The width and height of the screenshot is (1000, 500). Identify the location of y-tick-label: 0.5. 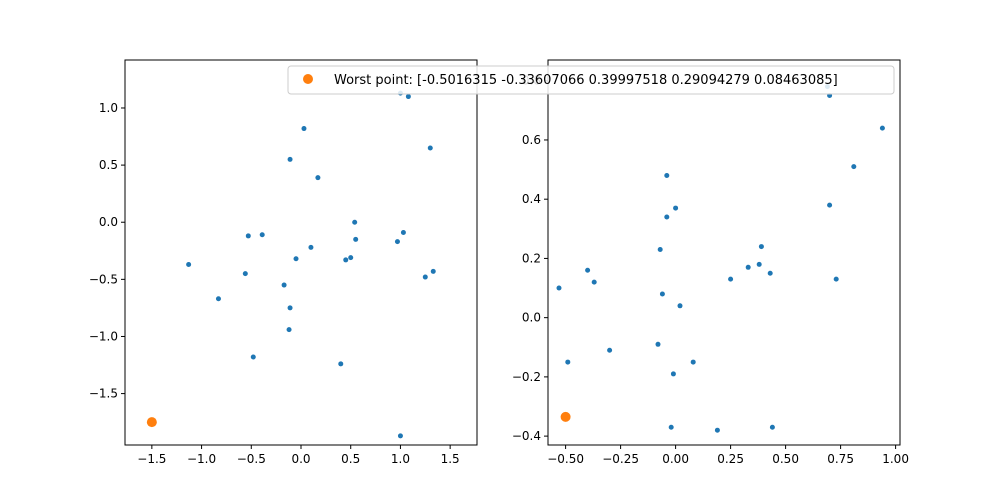
(108, 165).